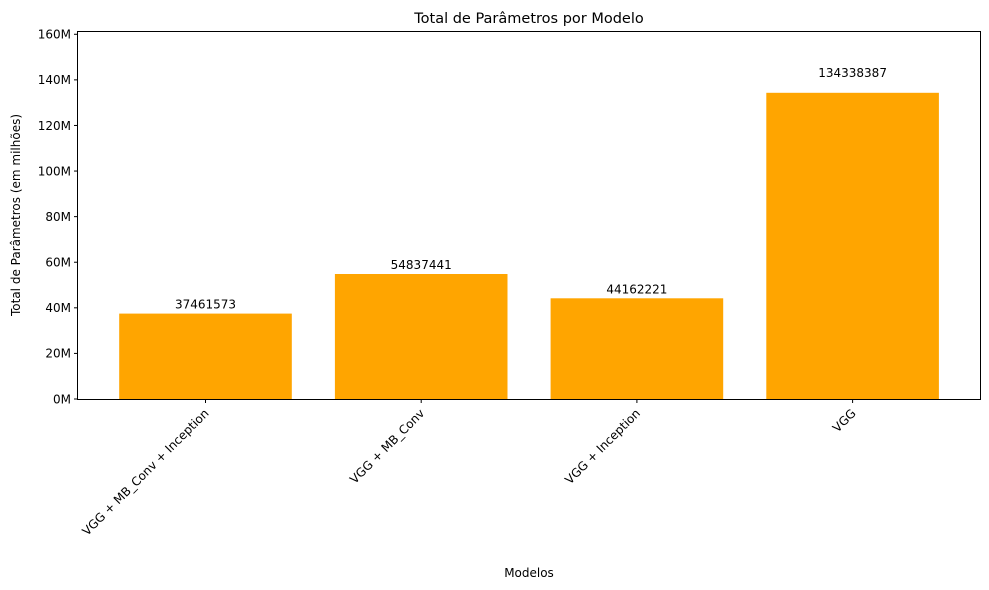 This screenshot has height=590, width=989. I want to click on y-tick-label: 160M, so click(54, 35).